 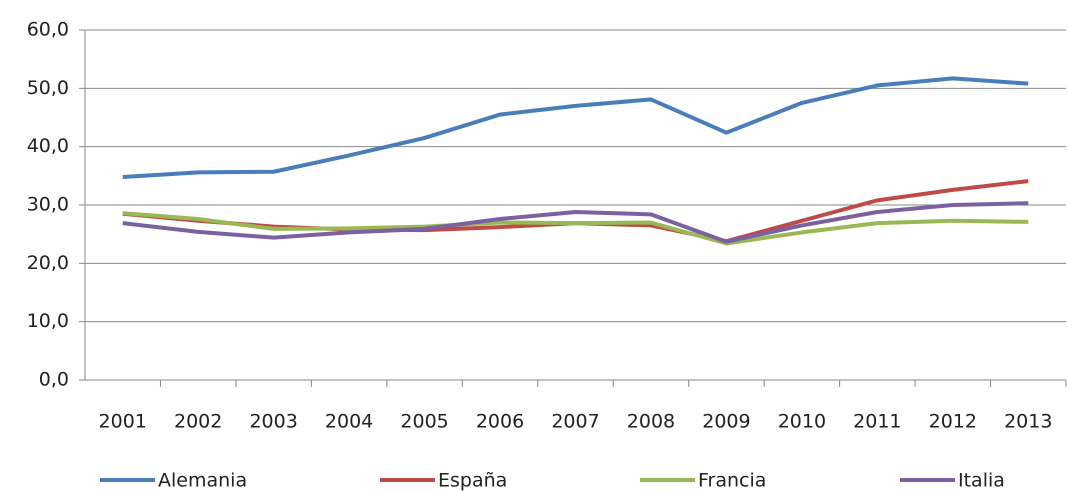 I want to click on x-tick-label: 2009, so click(x=726, y=422).